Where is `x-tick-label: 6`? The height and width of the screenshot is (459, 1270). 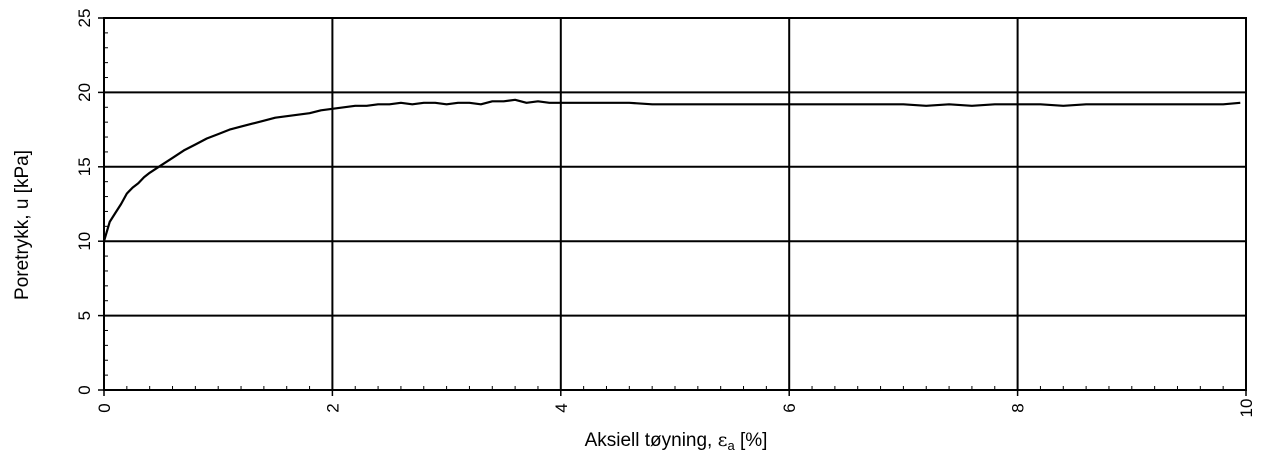 x-tick-label: 6 is located at coordinates (789, 407).